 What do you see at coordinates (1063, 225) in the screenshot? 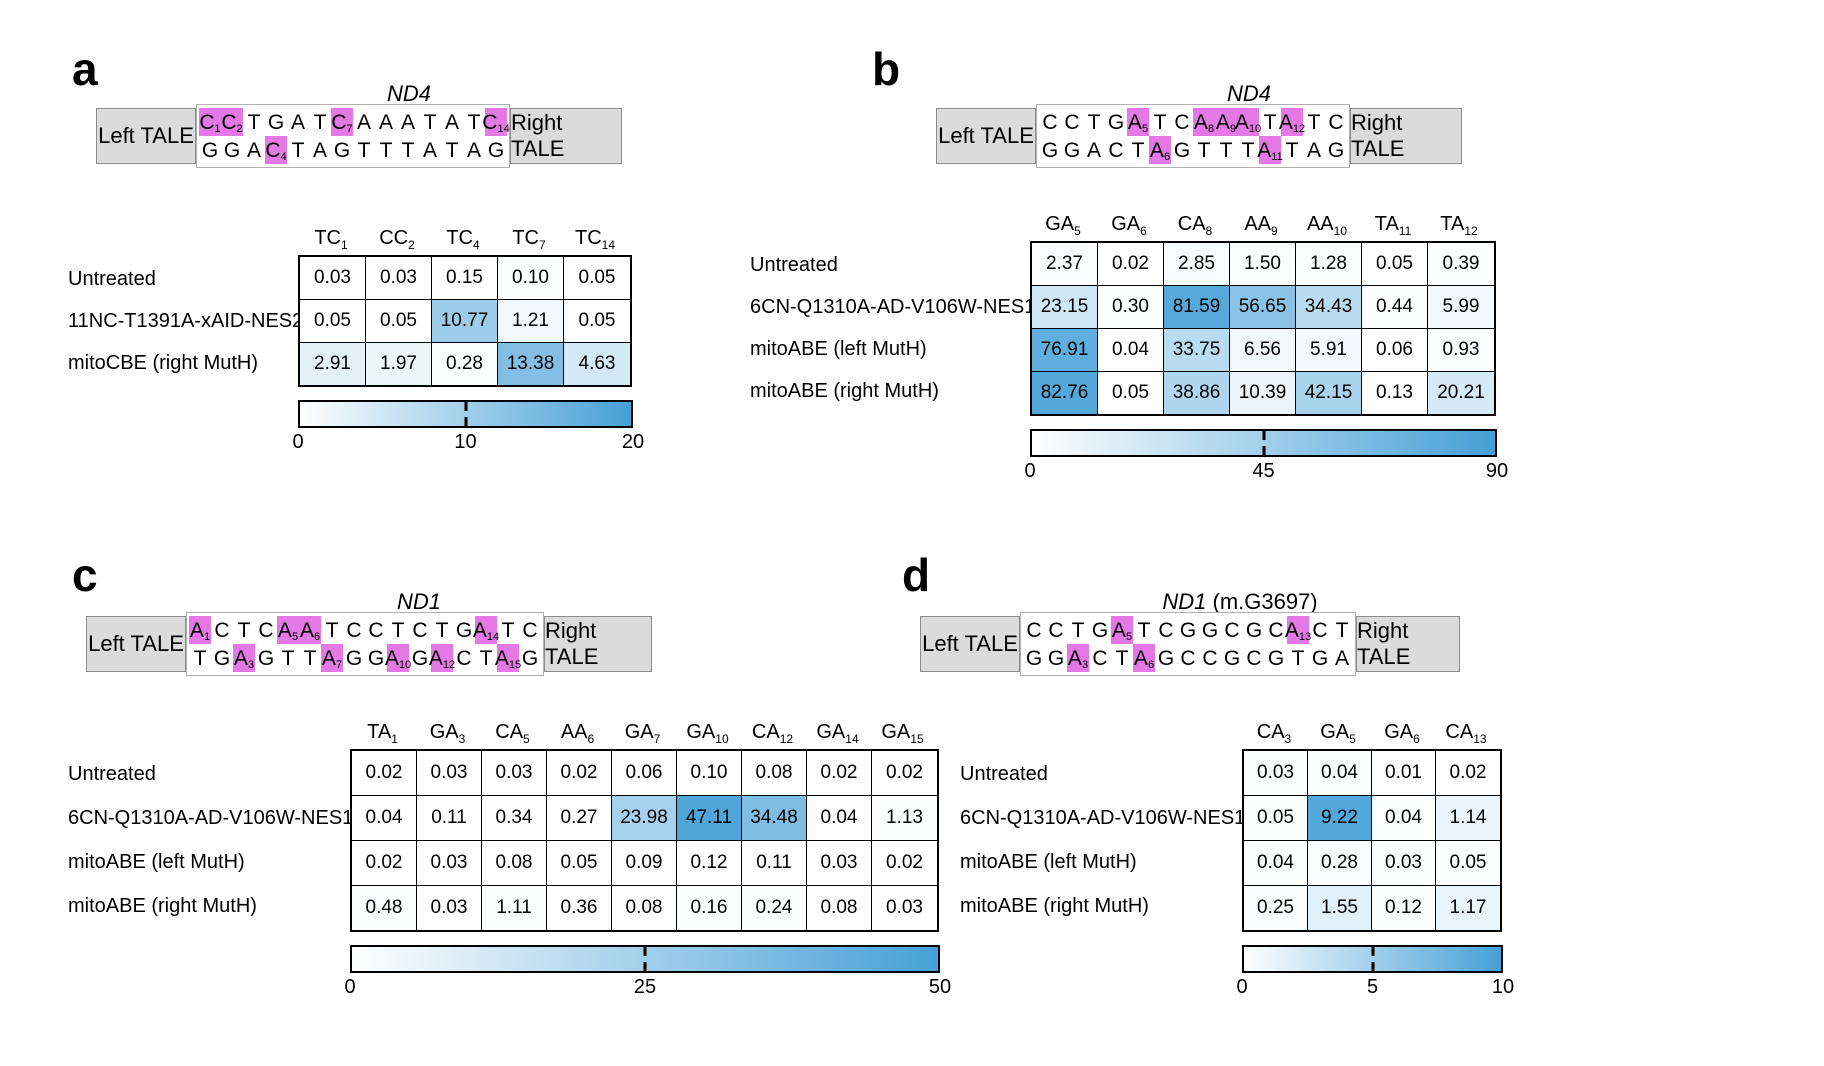
I see `column-header: GA5` at bounding box center [1063, 225].